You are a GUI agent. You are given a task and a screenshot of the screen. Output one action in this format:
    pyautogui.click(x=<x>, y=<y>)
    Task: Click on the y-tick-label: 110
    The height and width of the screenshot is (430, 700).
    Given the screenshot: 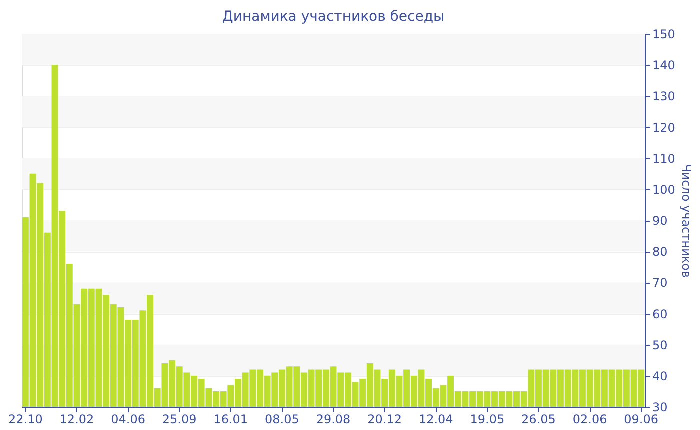 What is the action you would take?
    pyautogui.click(x=664, y=159)
    